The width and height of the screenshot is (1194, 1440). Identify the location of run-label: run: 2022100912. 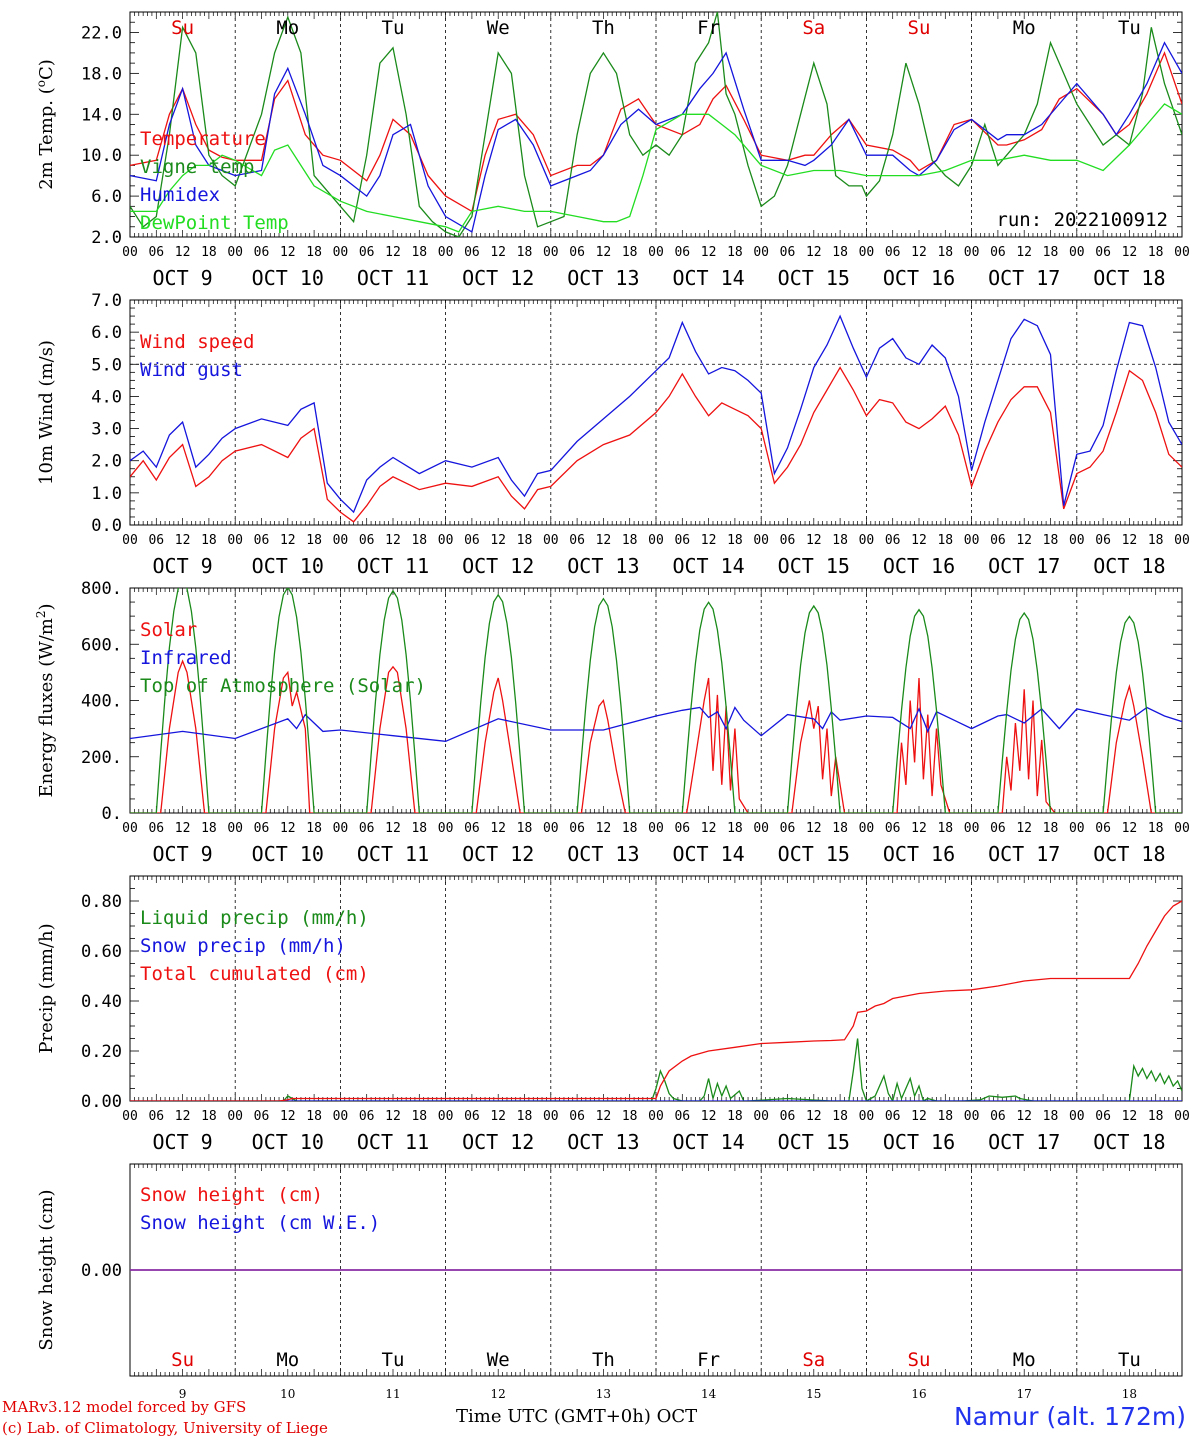
(1082, 220).